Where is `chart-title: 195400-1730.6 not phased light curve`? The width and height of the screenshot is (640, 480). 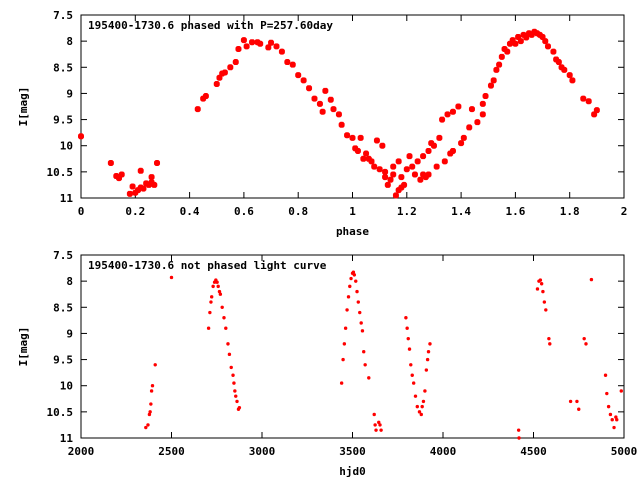
chart-title: 195400-1730.6 not phased light curve is located at coordinates (207, 265).